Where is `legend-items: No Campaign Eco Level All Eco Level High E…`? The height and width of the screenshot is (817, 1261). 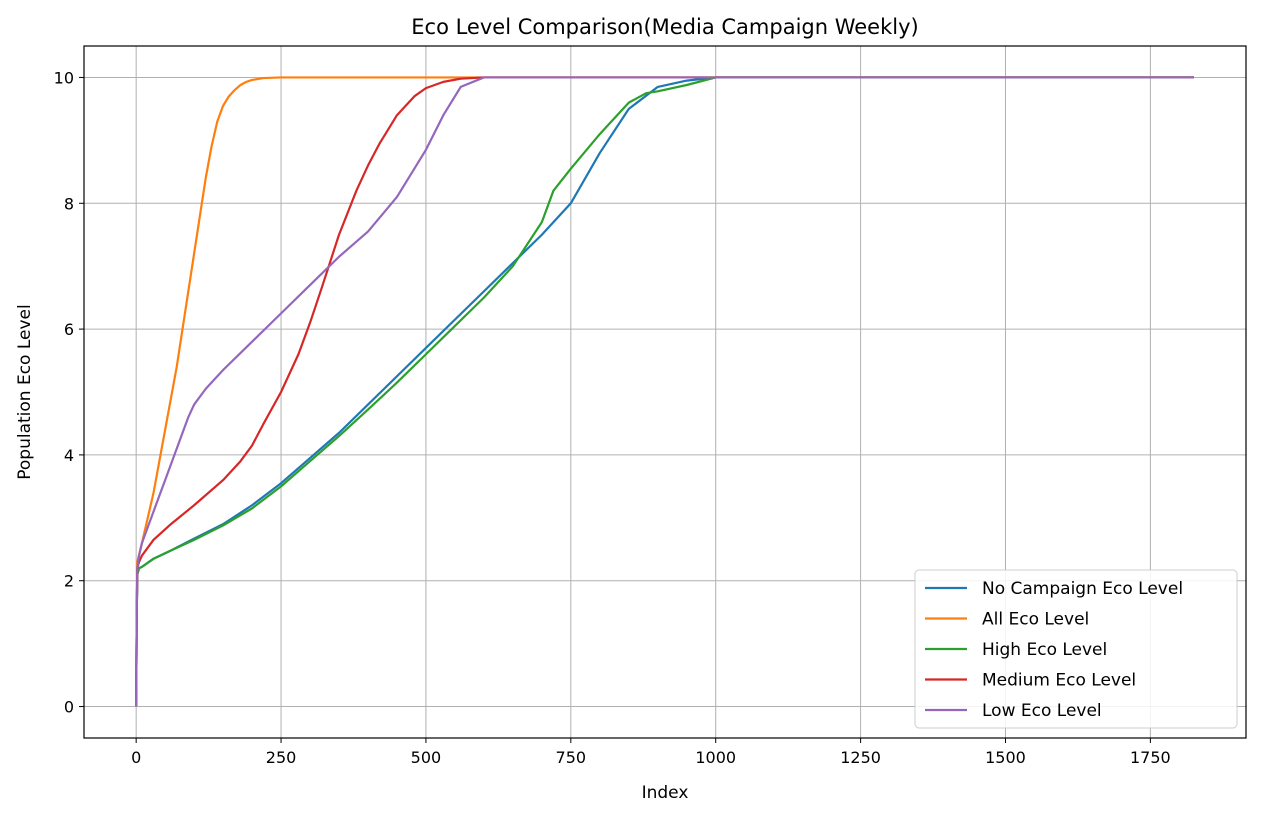 legend-items: No Campaign Eco Level All Eco Level High E… is located at coordinates (1054, 650).